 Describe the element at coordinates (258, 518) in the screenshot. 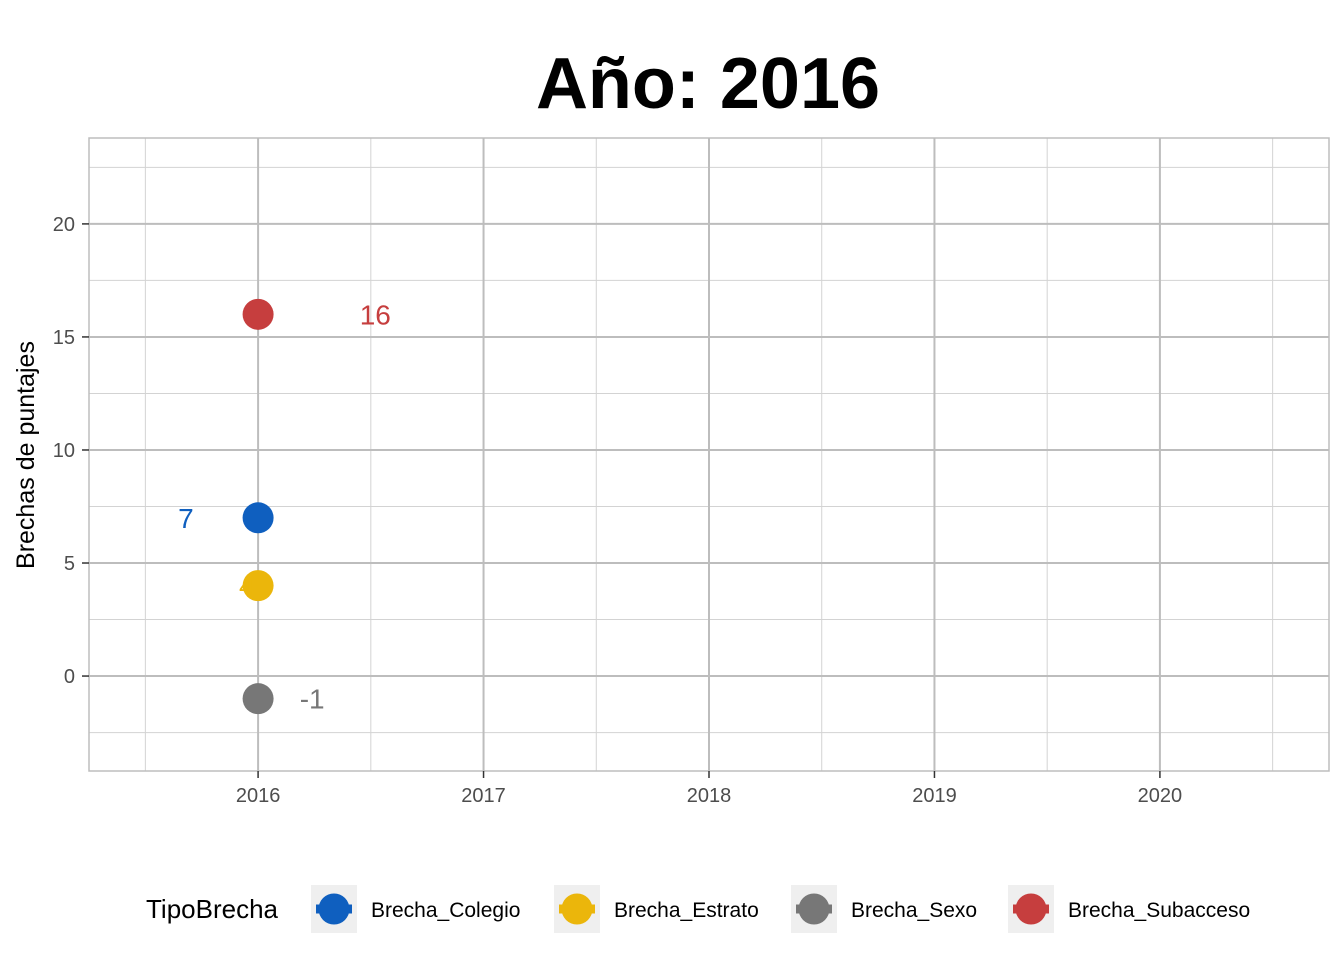

I see `data-point-brecha-colegio` at that location.